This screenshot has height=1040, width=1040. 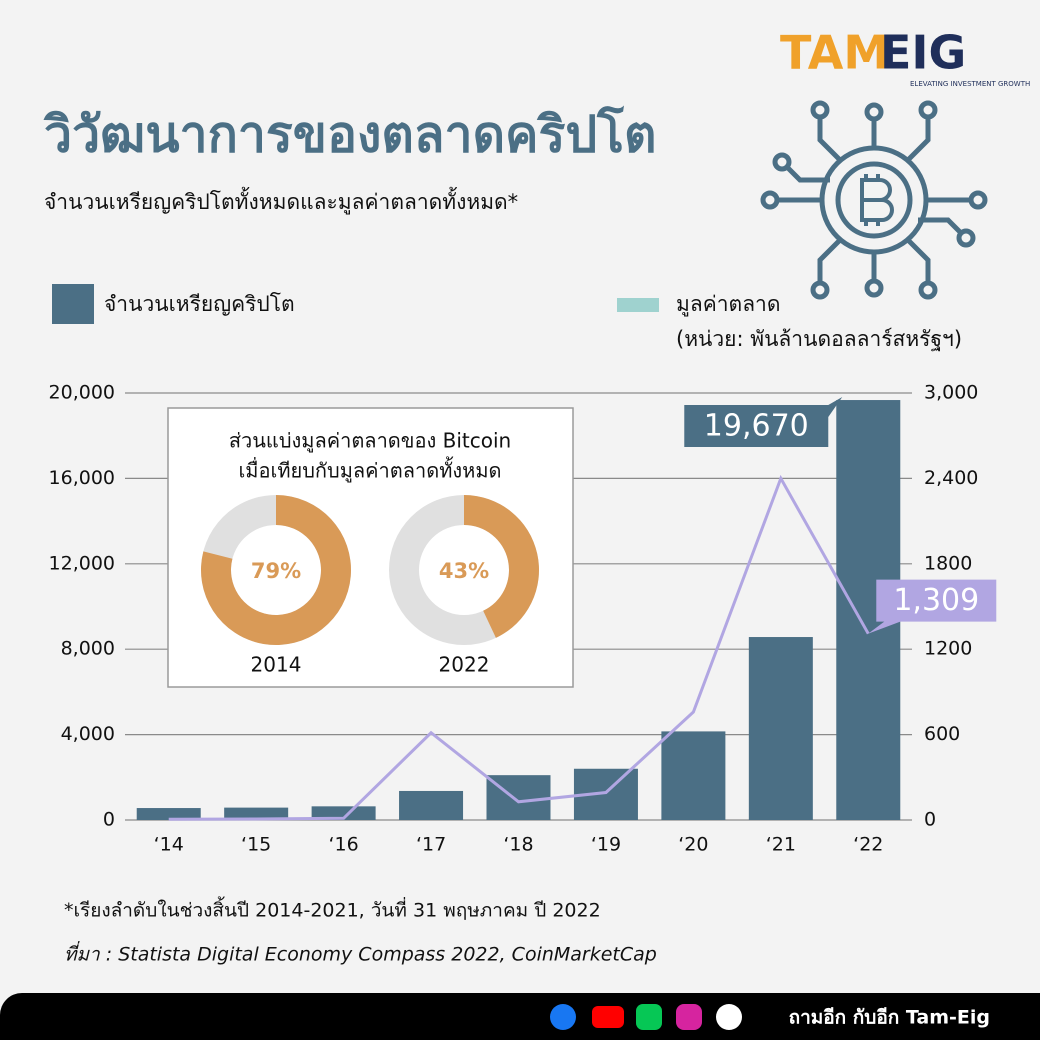 I want to click on x-tick-label: ‘15, so click(x=256, y=845).